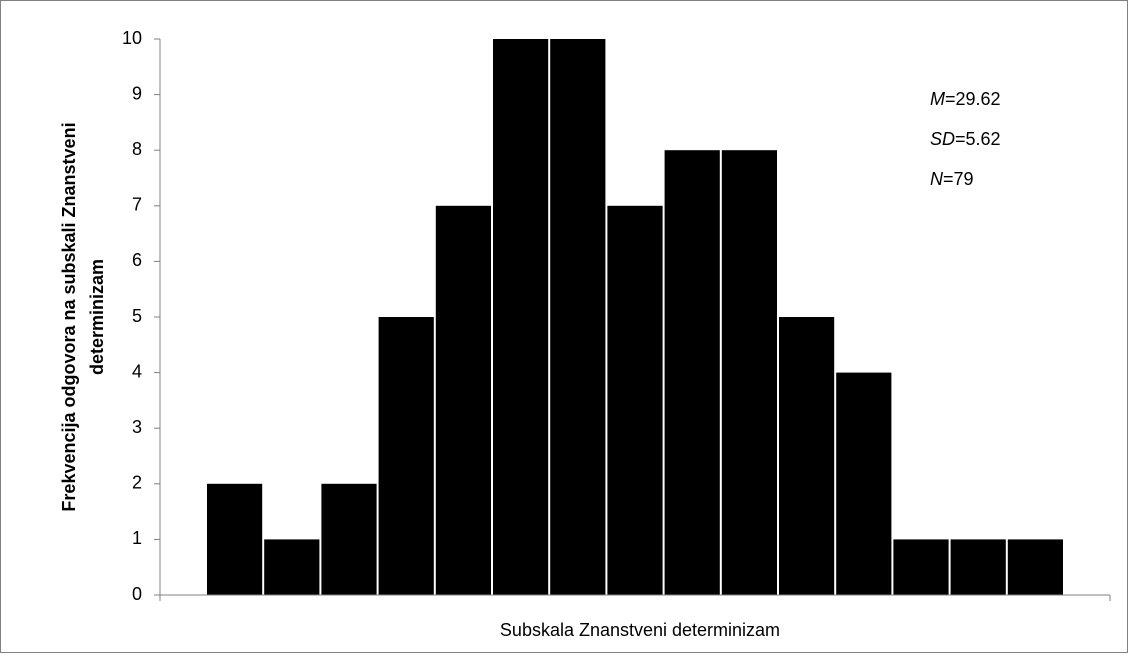 Image resolution: width=1129 pixels, height=655 pixels. What do you see at coordinates (137, 594) in the screenshot?
I see `y-tick-label: 0` at bounding box center [137, 594].